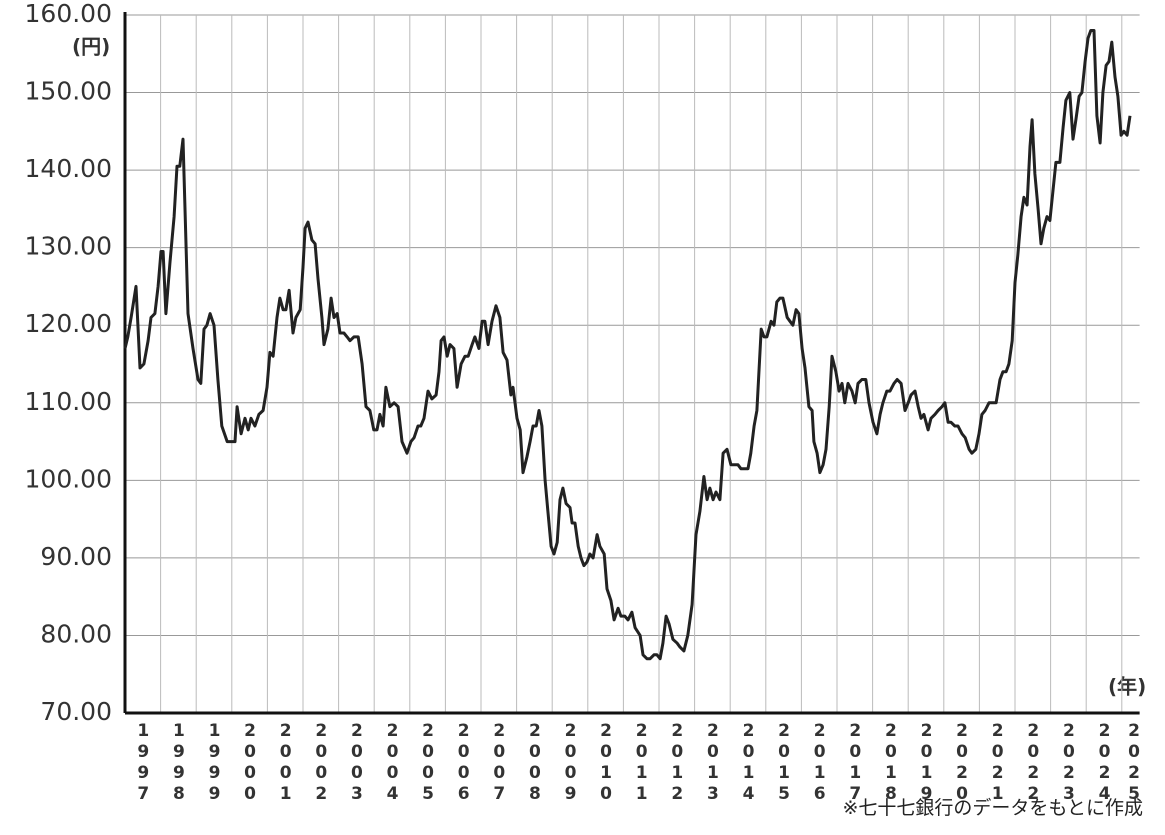 This screenshot has width=1165, height=835. What do you see at coordinates (91, 47) in the screenshot?
I see `y-unit: (円)` at bounding box center [91, 47].